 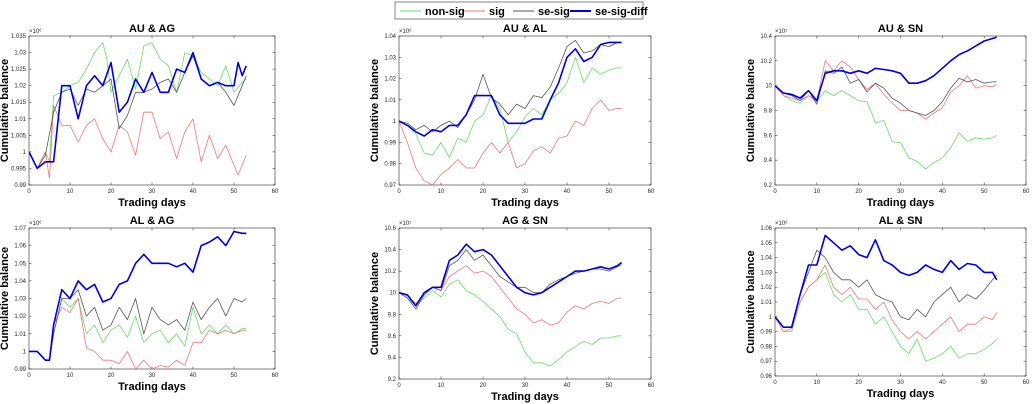 What do you see at coordinates (25, 153) in the screenshot?
I see `y-tick-label: 1` at bounding box center [25, 153].